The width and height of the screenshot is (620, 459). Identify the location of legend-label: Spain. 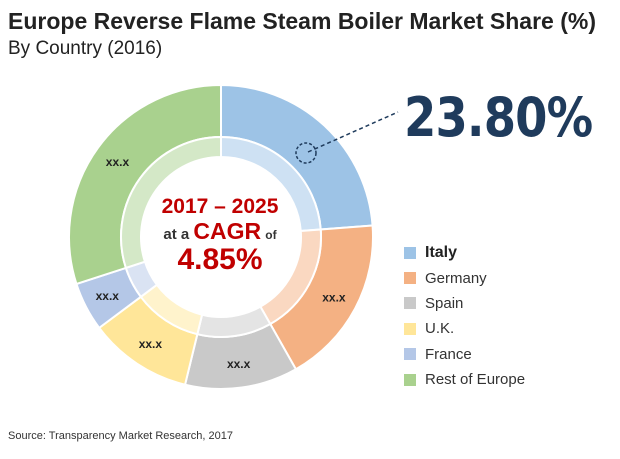
(444, 303).